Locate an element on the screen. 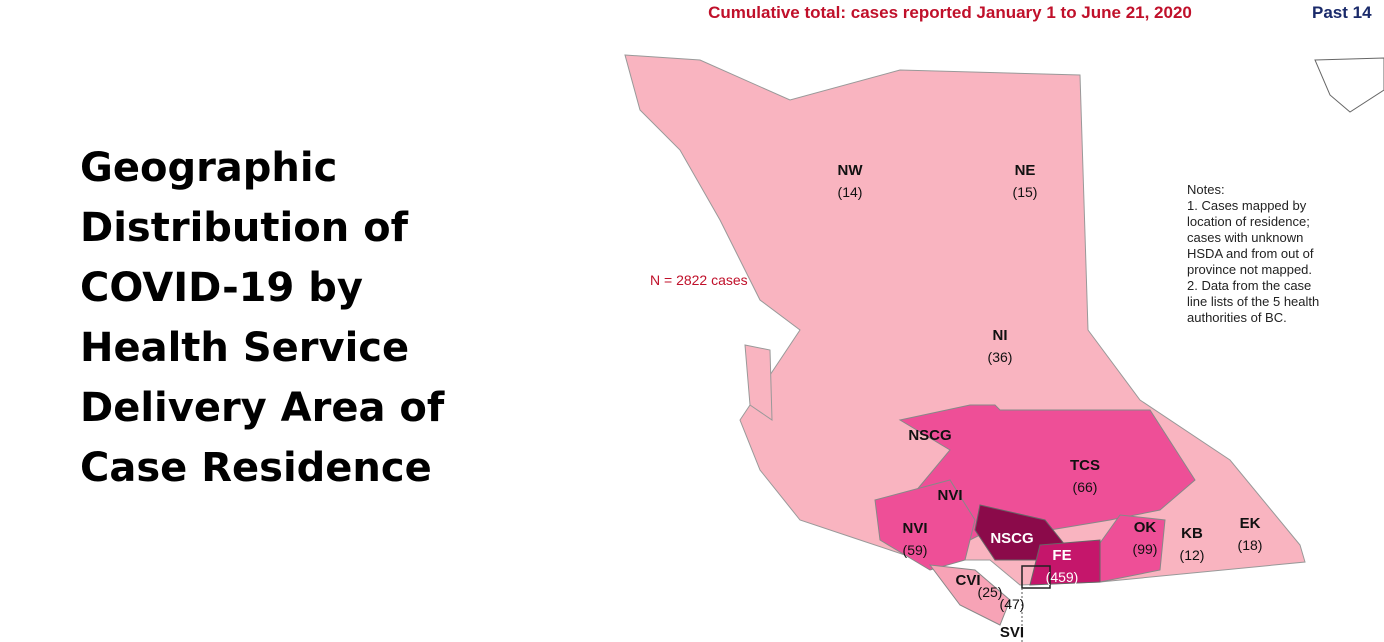 Image resolution: width=1384 pixels, height=642 pixels. region-code: CVI is located at coordinates (967, 580).